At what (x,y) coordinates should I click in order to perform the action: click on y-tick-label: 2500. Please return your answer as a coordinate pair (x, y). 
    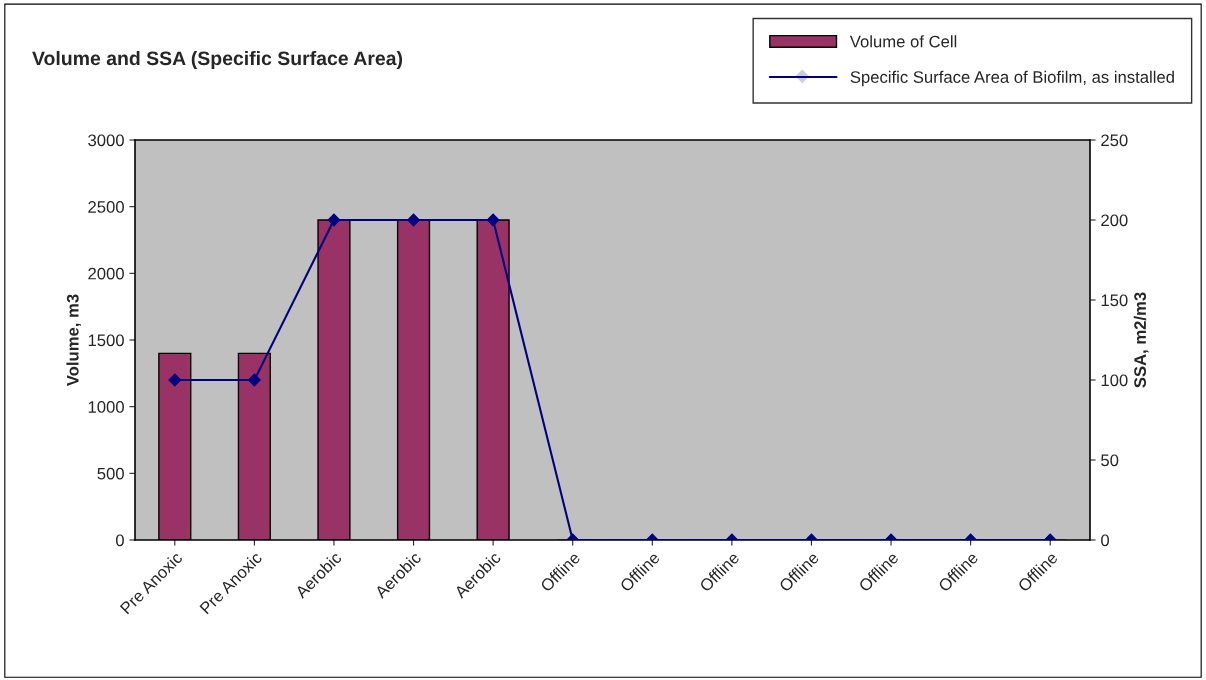
    Looking at the image, I should click on (106, 207).